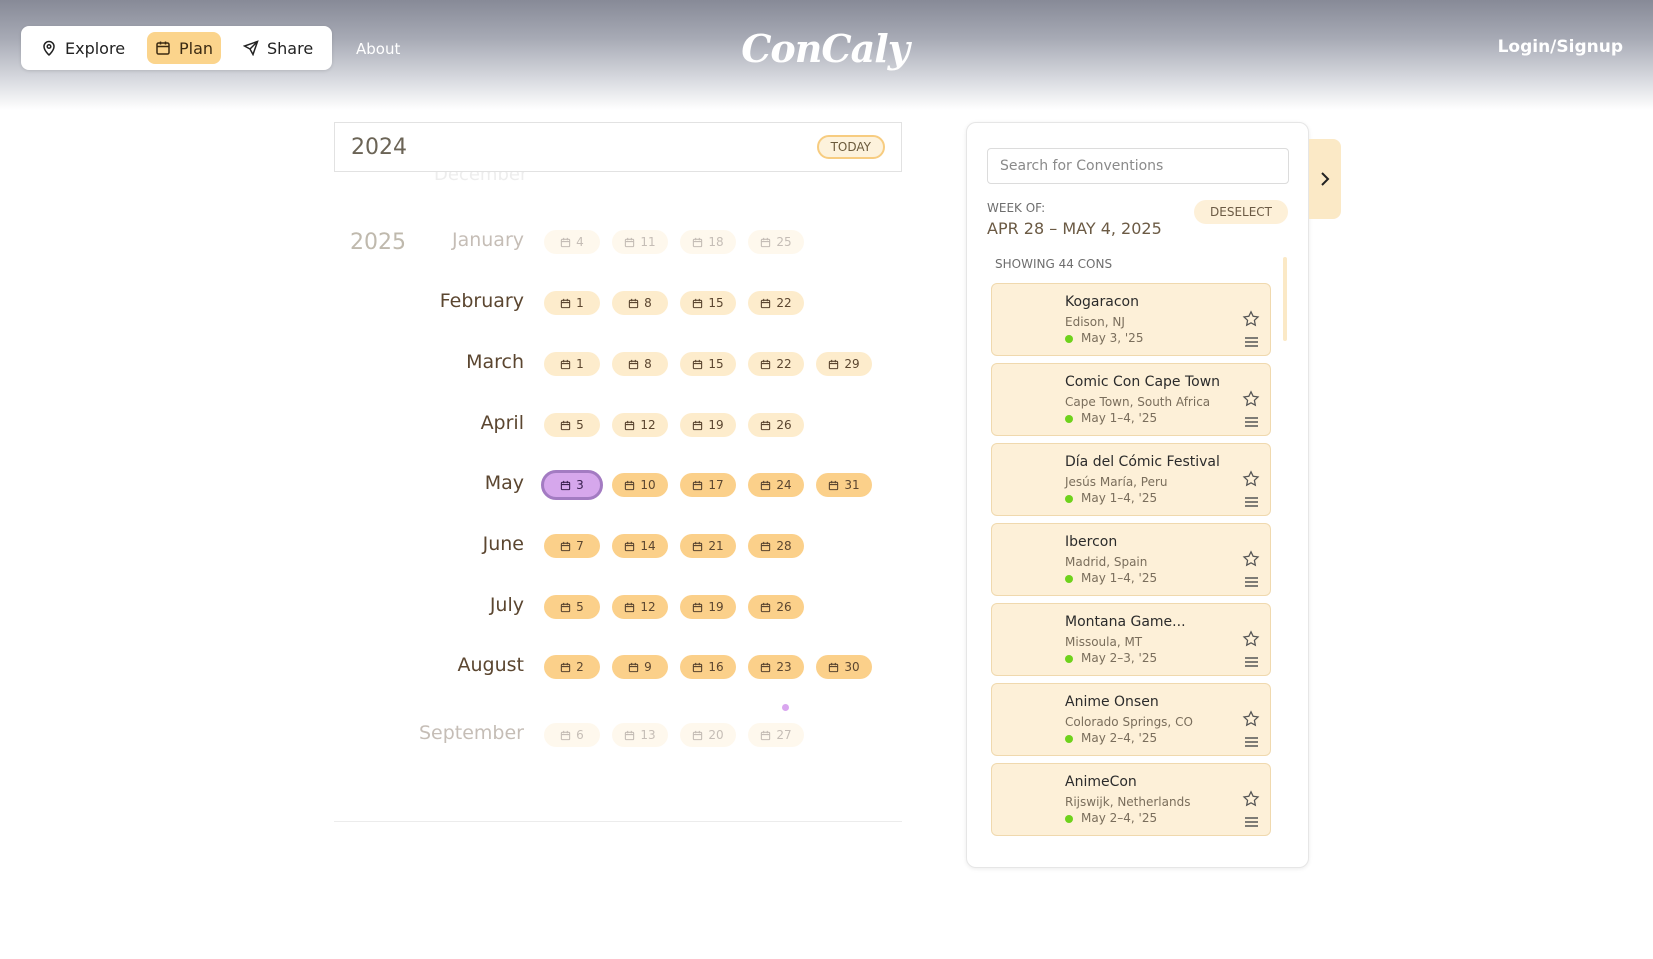 The width and height of the screenshot is (1653, 959). Describe the element at coordinates (776, 667) in the screenshot. I see `week-chip: 23` at that location.